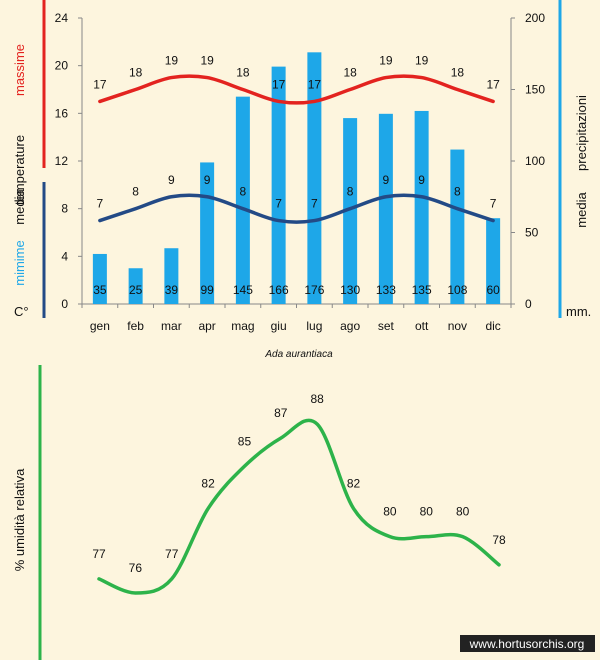  Describe the element at coordinates (493, 290) in the screenshot. I see `precipitation-value-label: 60` at that location.